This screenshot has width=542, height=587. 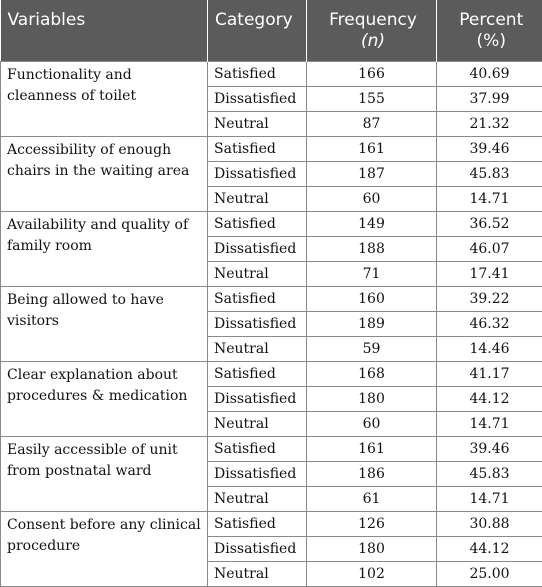 I want to click on percent-cell: 40.69, so click(x=489, y=74).